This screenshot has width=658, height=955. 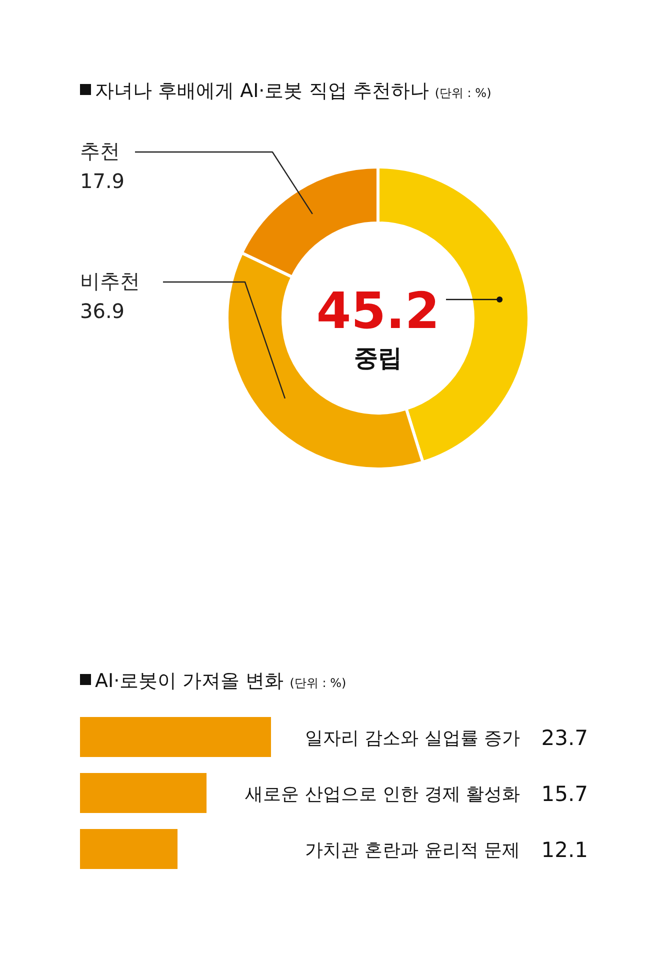 I want to click on data-label: 17.9, so click(x=102, y=181).